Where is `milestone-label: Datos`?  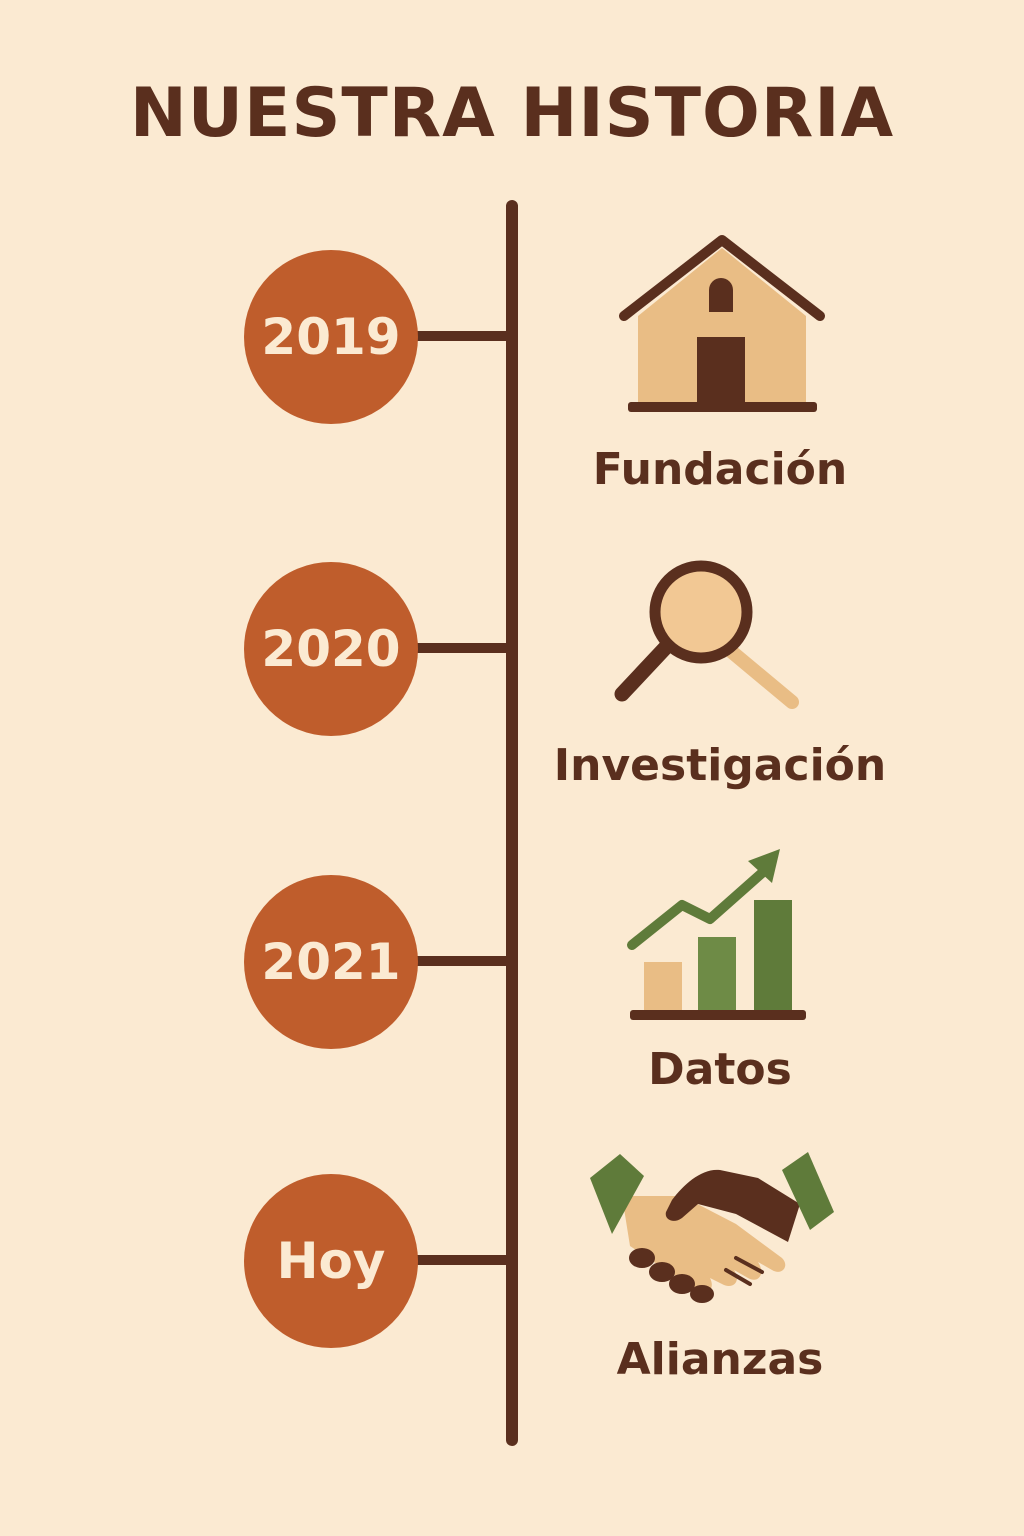
milestone-label: Datos is located at coordinates (720, 1069).